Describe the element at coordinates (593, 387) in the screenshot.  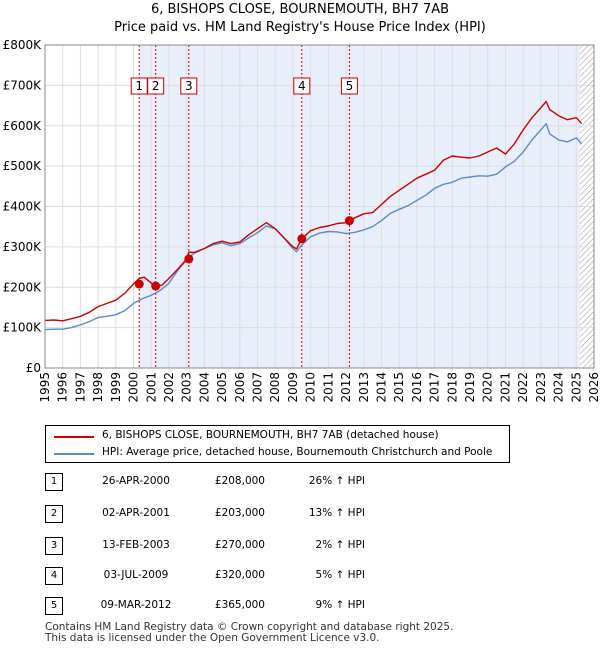
I see `x-tick-label: 2026` at that location.